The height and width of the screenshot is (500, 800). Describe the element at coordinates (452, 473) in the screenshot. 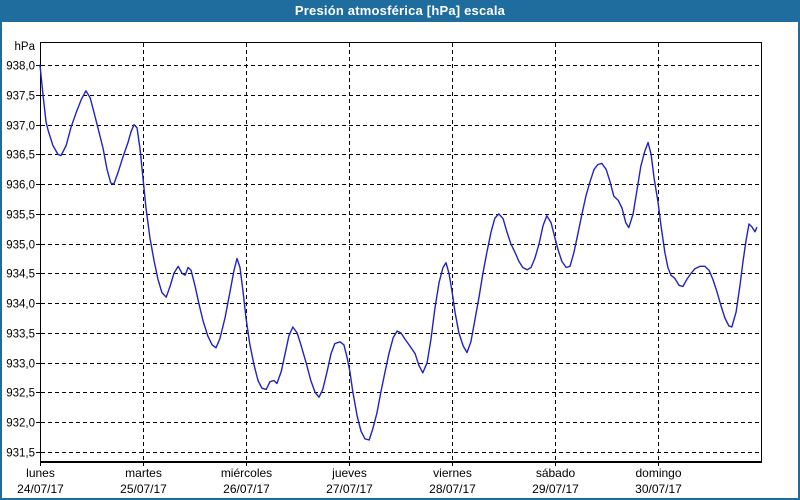

I see `x-day-name-label: viernes` at that location.